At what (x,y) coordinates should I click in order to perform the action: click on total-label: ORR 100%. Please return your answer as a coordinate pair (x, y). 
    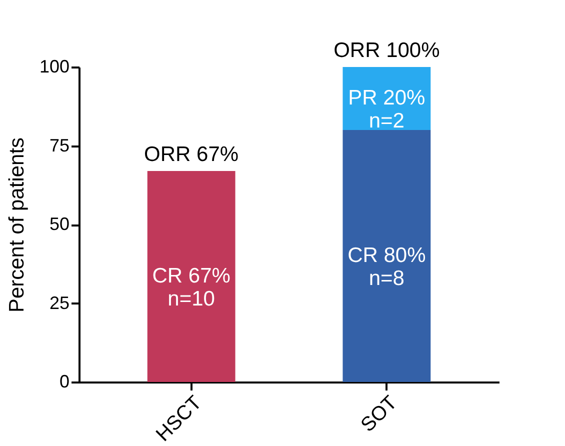
    Looking at the image, I should click on (387, 50).